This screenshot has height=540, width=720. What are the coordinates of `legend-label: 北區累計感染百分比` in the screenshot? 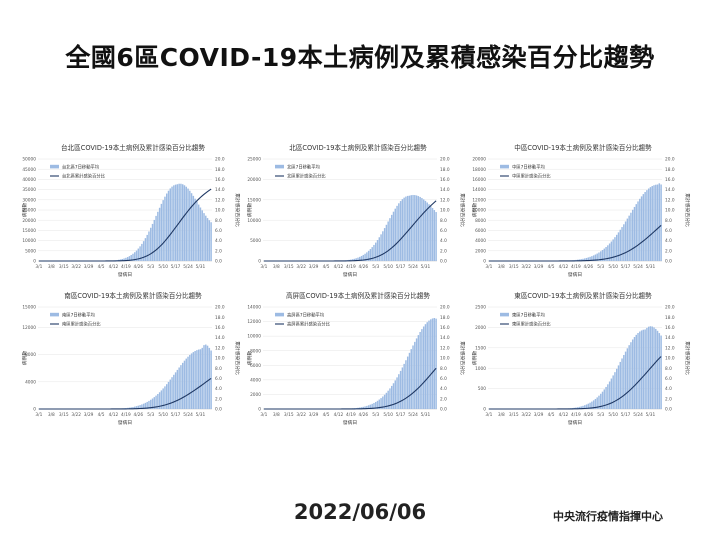 It's located at (306, 176).